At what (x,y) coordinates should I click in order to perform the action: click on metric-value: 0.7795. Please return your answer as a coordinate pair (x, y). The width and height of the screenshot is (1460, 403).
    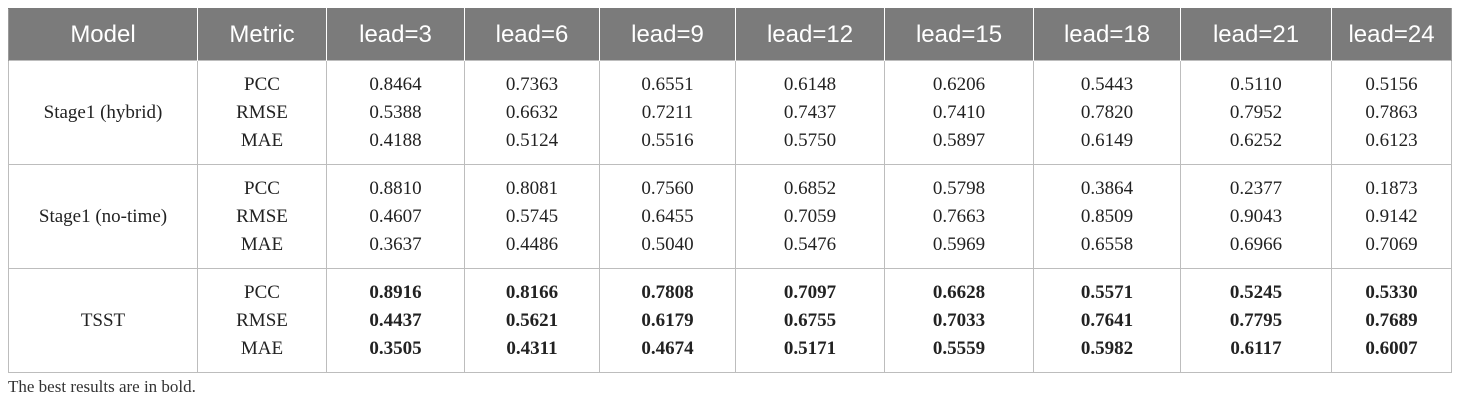
    Looking at the image, I should click on (1256, 320).